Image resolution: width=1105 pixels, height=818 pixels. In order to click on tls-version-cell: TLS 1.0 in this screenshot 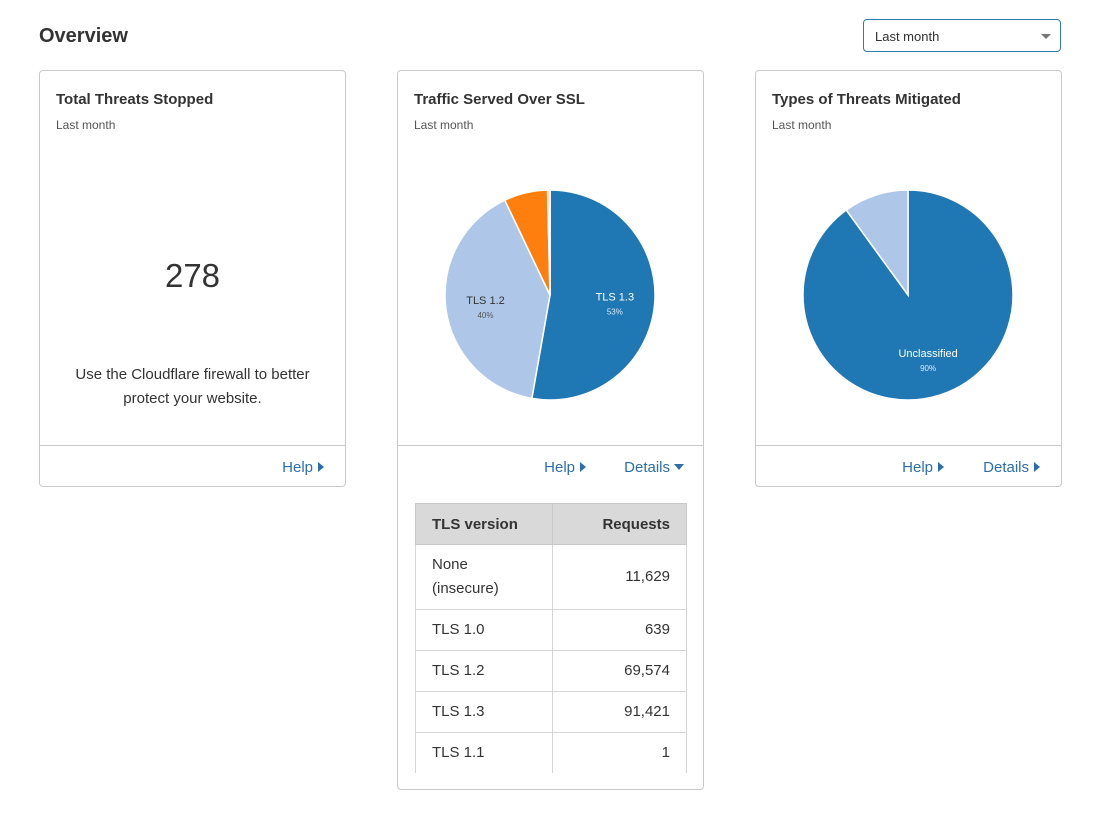, I will do `click(484, 630)`.